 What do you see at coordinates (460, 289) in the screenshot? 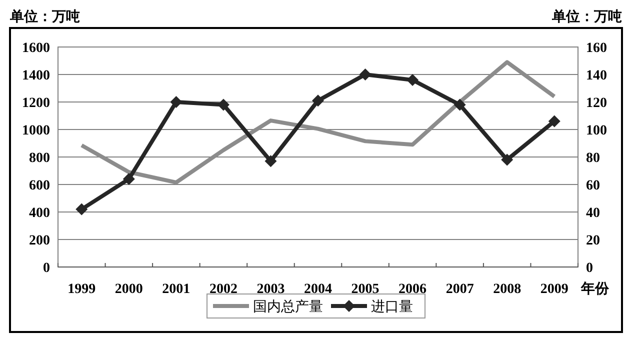
I see `x-tick-label: 2007` at bounding box center [460, 289].